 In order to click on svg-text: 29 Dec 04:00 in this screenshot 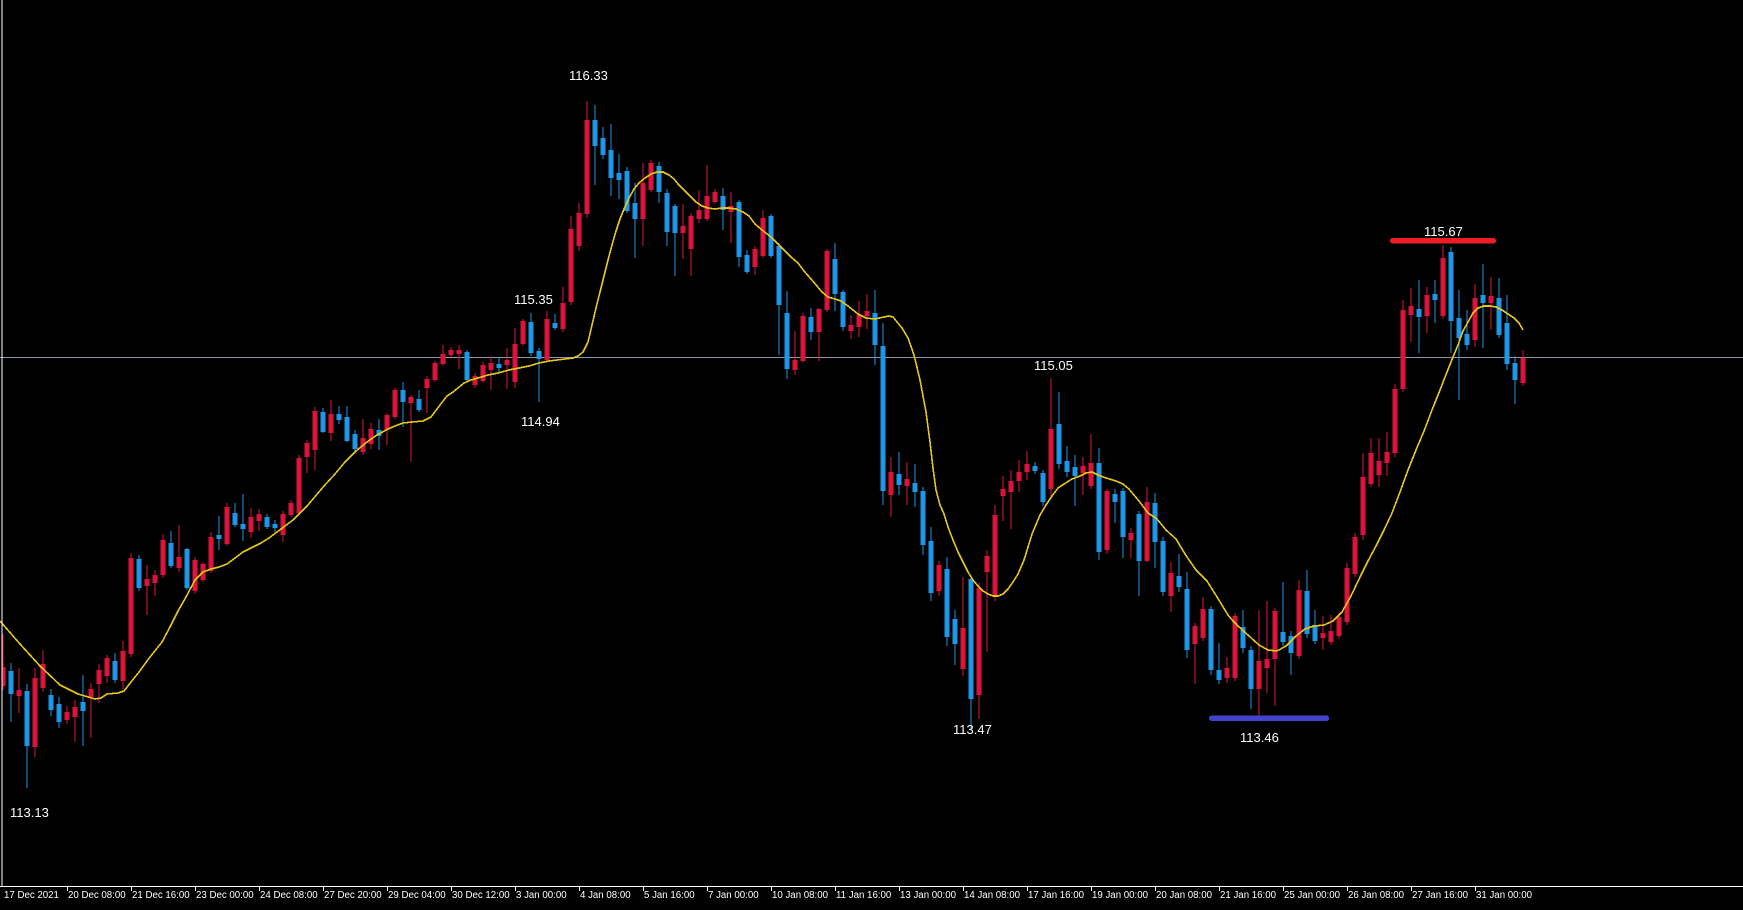, I will do `click(417, 895)`.